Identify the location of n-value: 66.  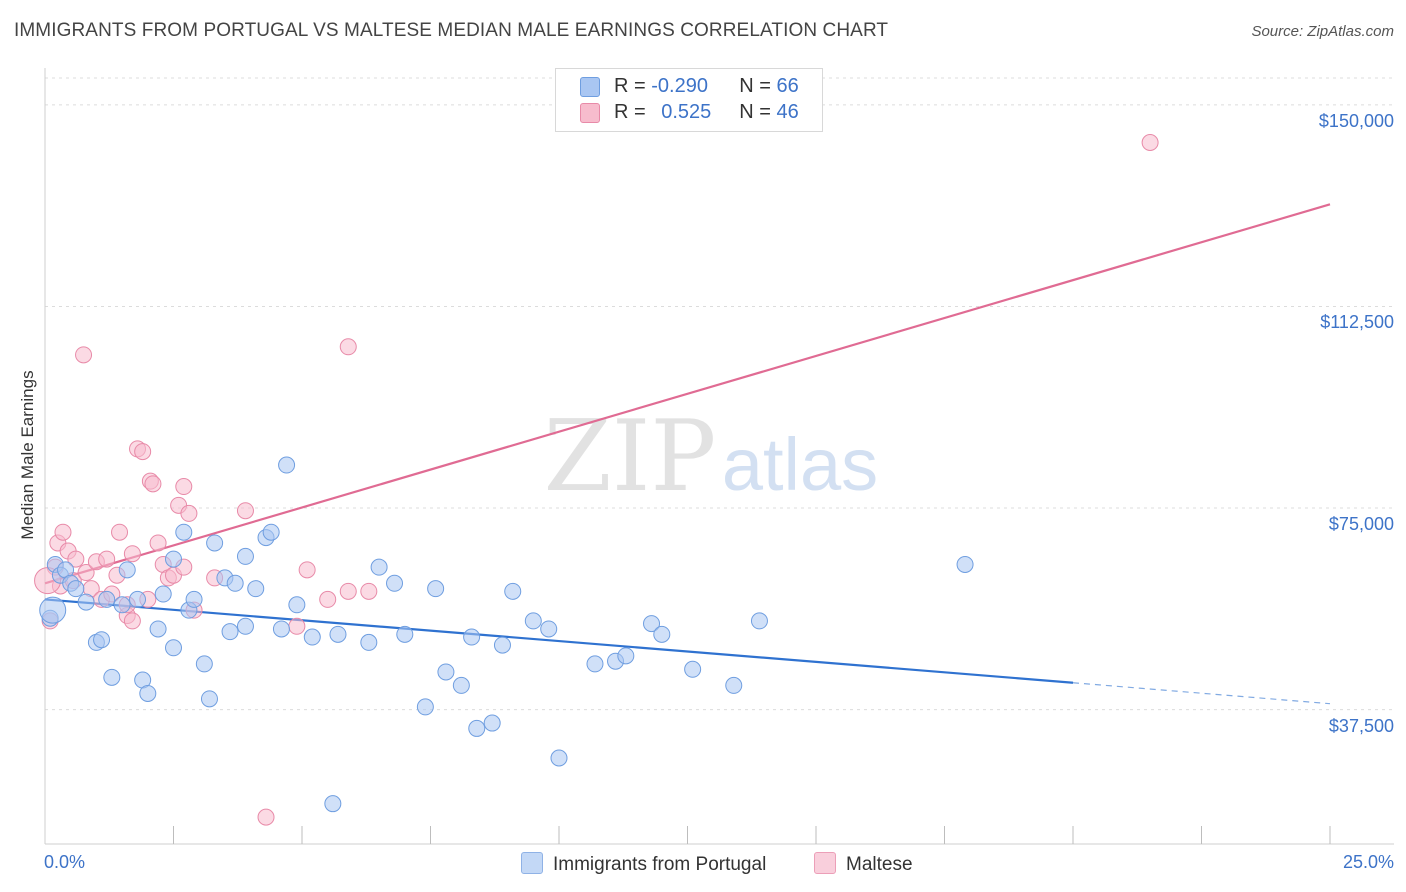
(787, 86).